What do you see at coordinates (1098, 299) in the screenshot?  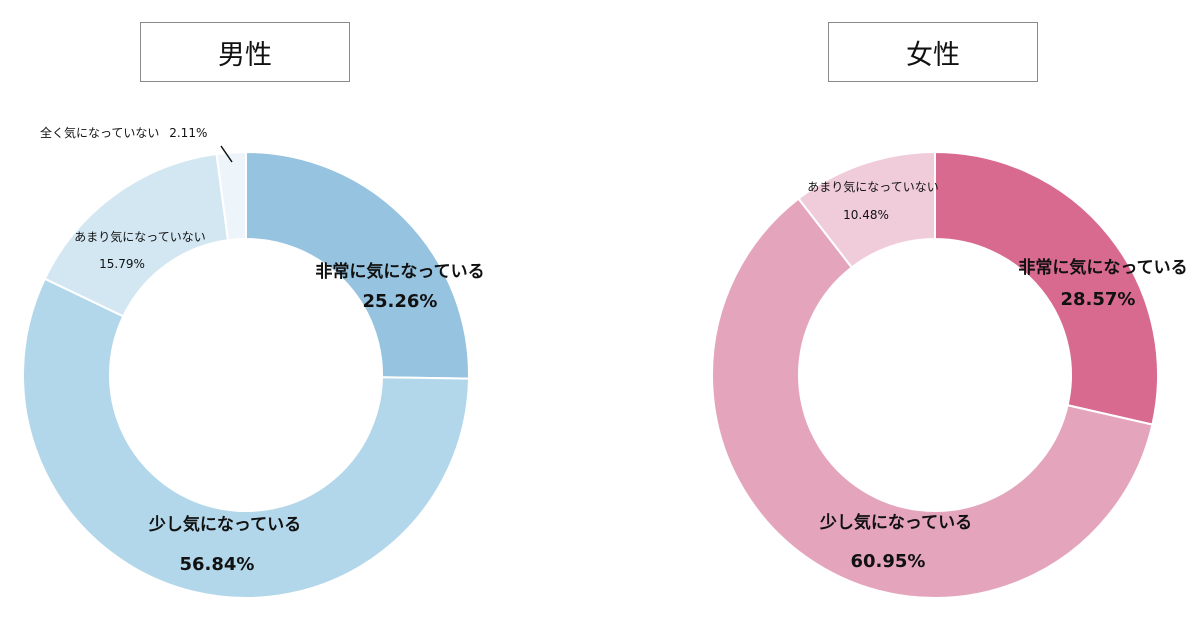 I see `female-value-very: 28.57%` at bounding box center [1098, 299].